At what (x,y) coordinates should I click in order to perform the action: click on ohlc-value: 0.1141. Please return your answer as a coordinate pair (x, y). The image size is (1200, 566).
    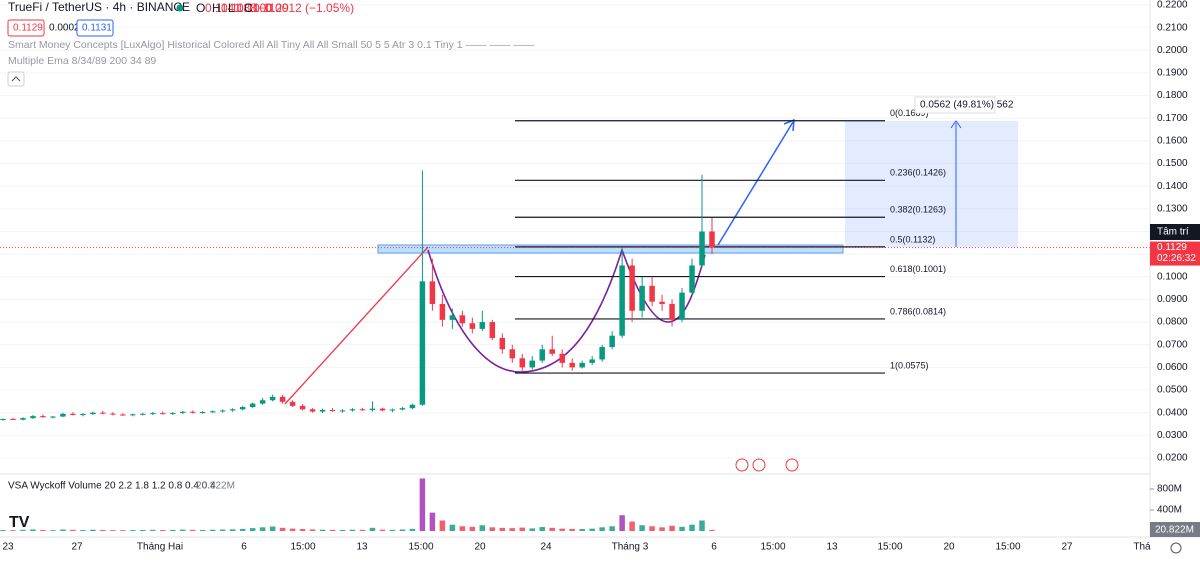
    Looking at the image, I should click on (223, 8).